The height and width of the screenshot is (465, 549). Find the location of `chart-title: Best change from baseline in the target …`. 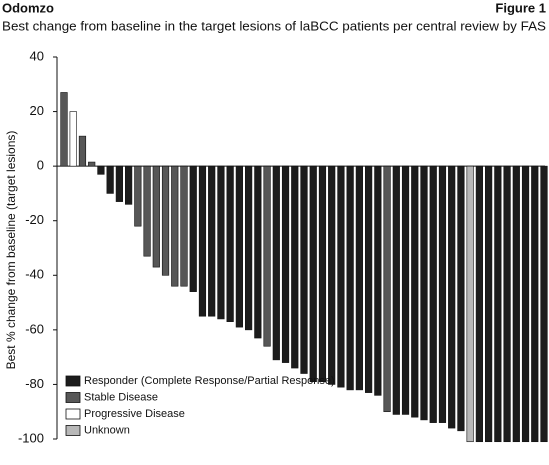

chart-title: Best change from baseline in the target … is located at coordinates (274, 25).